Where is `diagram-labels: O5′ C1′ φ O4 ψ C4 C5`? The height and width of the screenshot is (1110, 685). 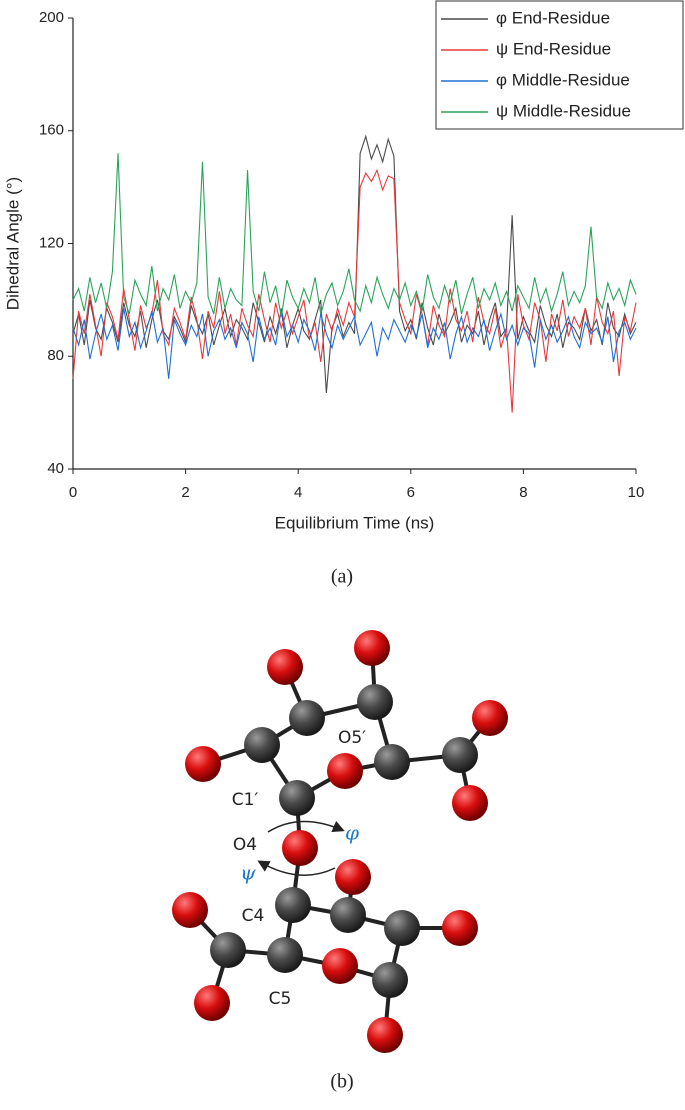 diagram-labels: O5′ C1′ φ O4 ψ C4 C5 is located at coordinates (299, 868).